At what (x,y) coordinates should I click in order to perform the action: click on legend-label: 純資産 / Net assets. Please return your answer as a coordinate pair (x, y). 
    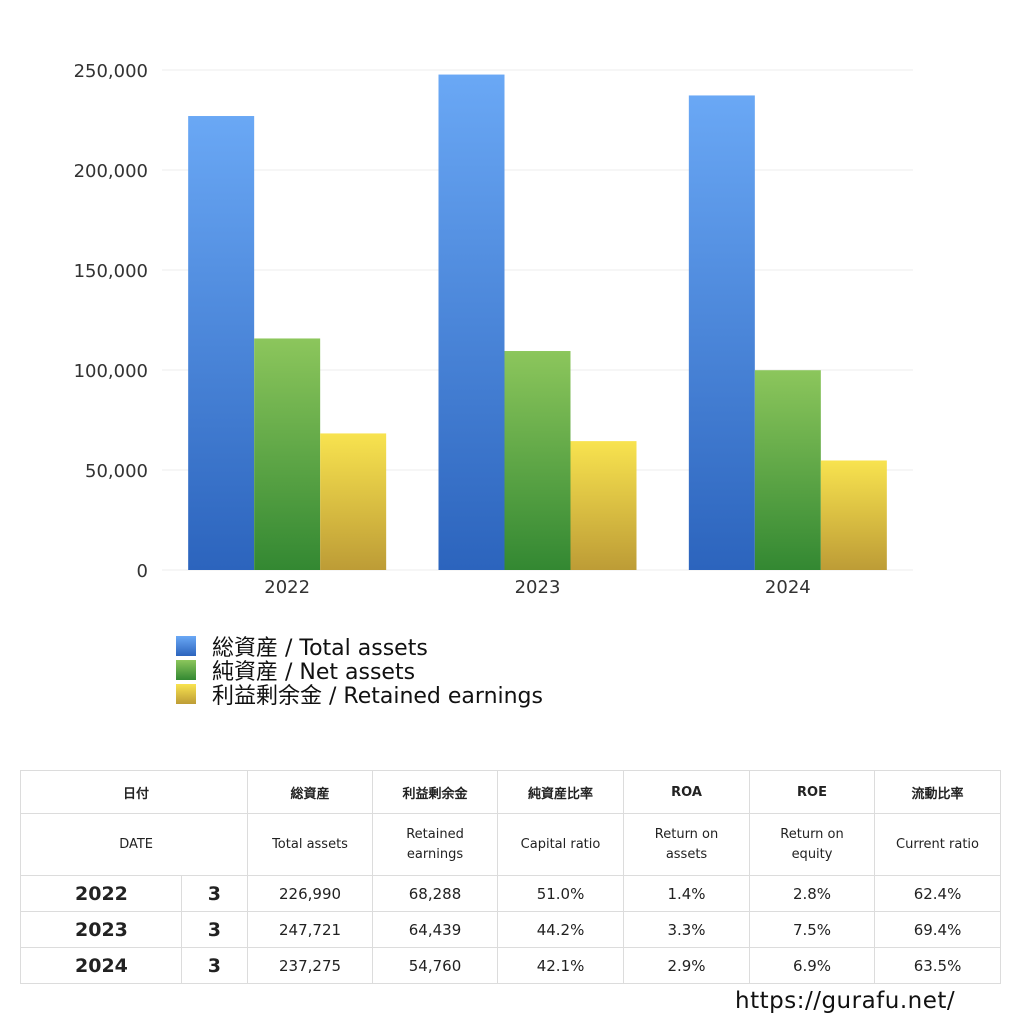
    Looking at the image, I should click on (314, 672).